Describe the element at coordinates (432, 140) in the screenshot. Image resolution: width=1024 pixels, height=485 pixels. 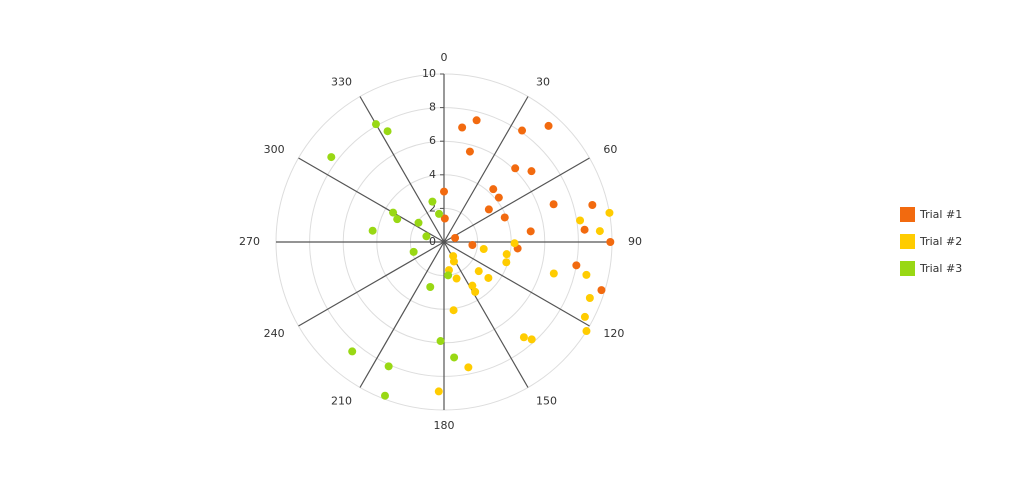
I see `r-tick-label: 6` at that location.